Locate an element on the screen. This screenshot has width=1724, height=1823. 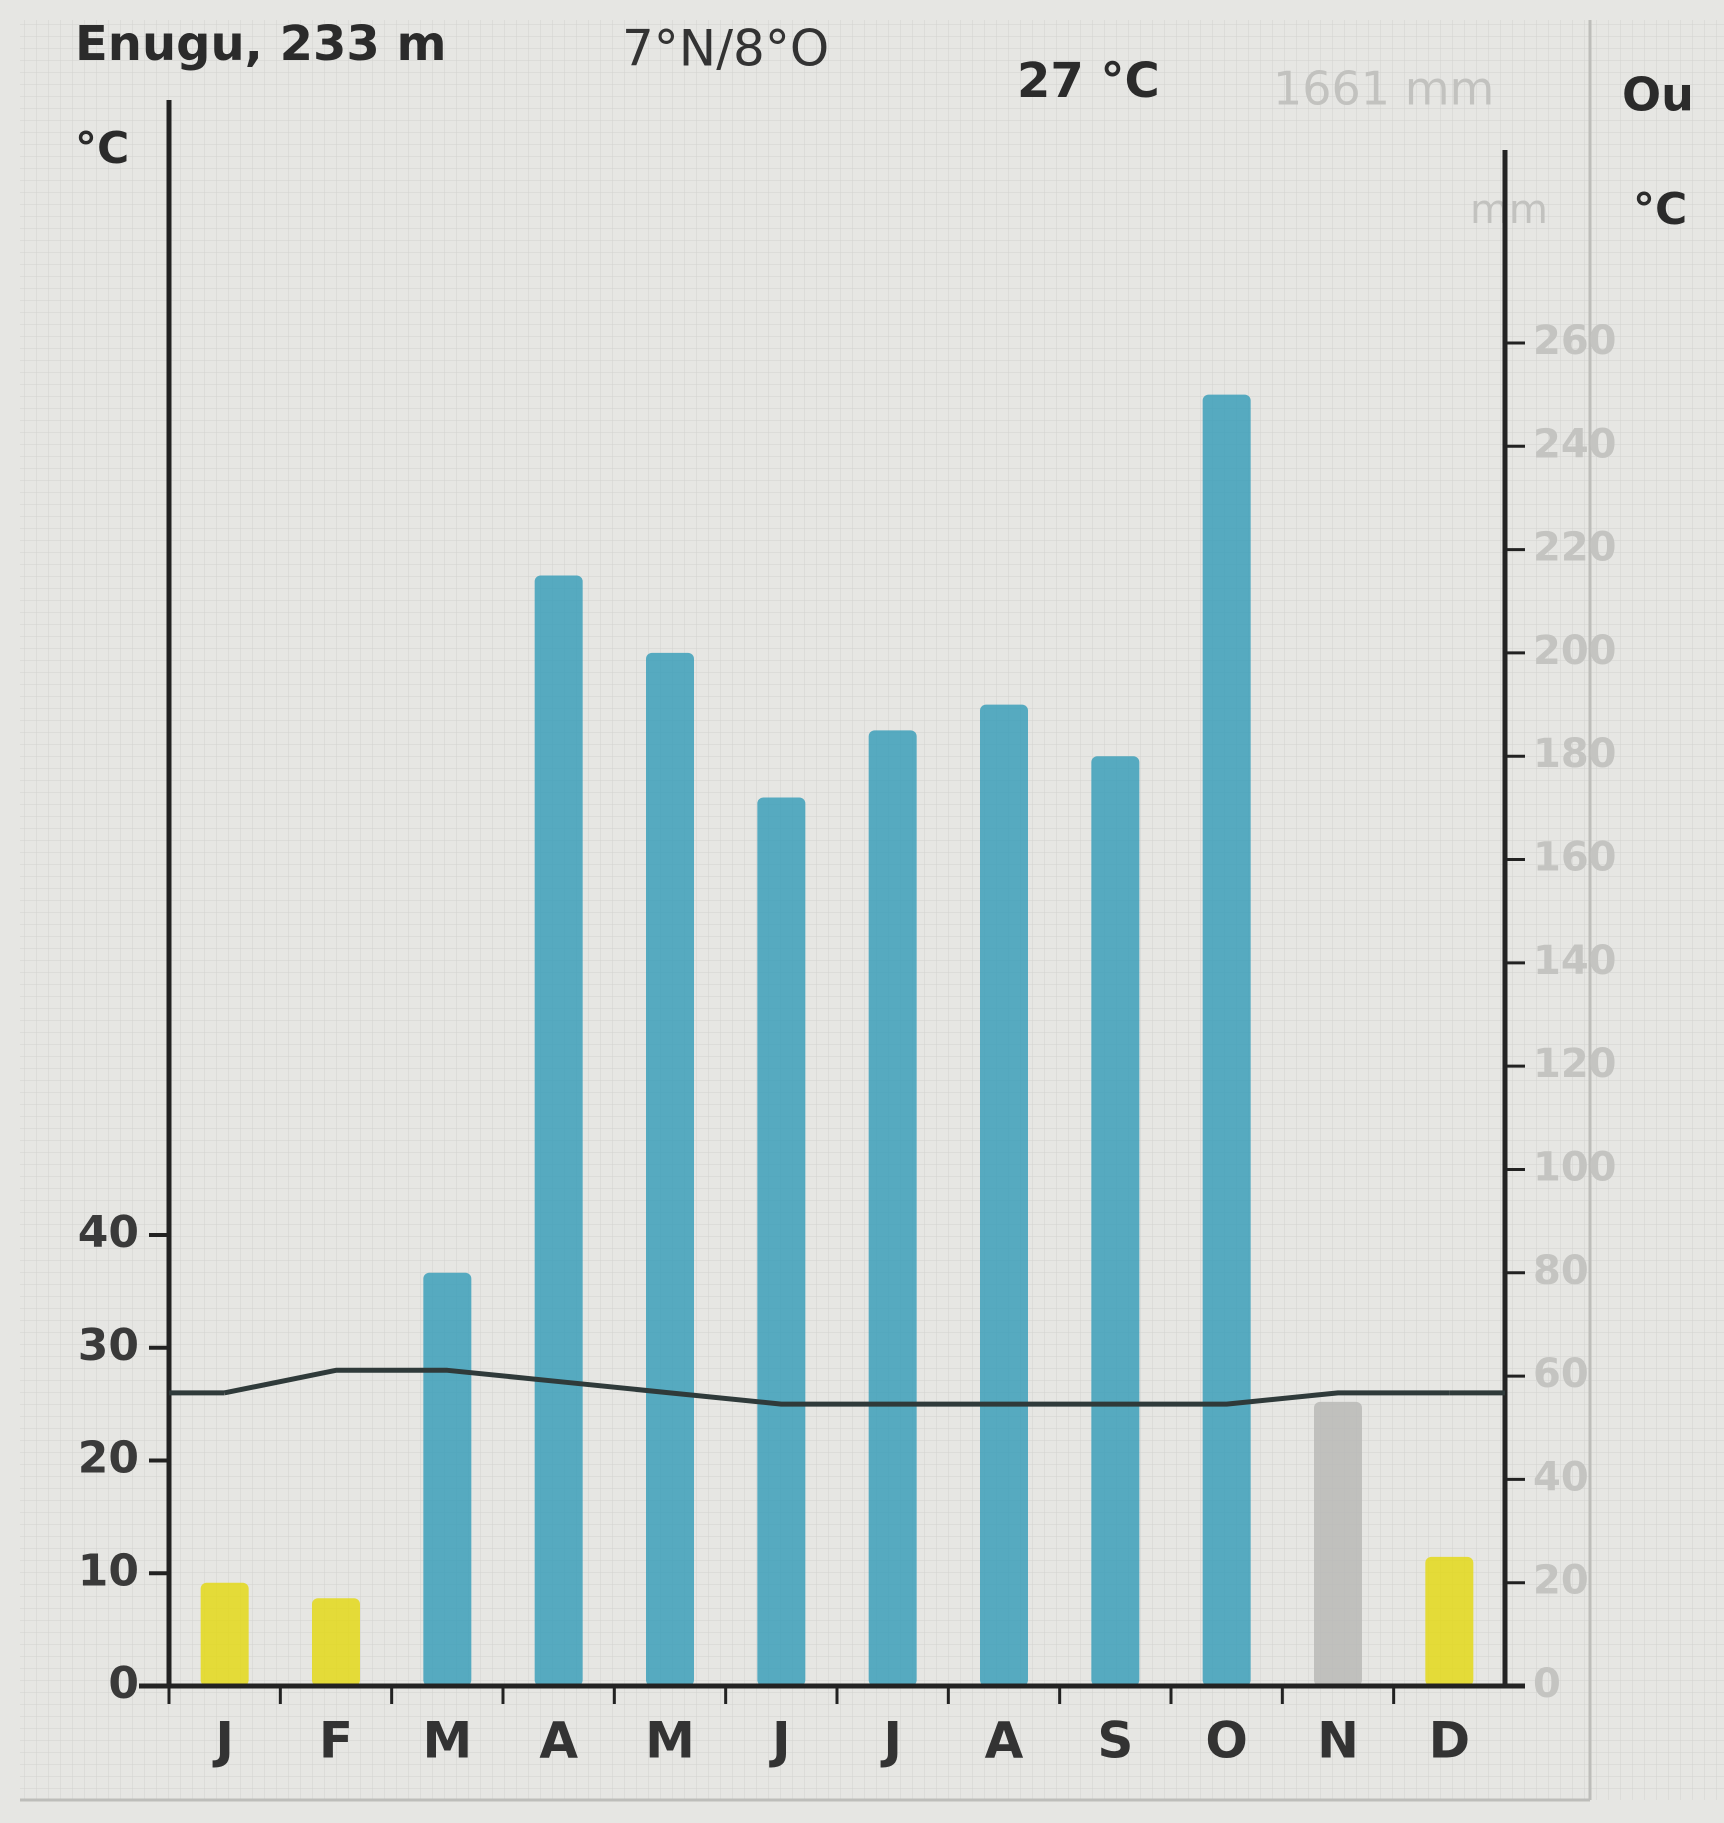
y2-tick-label: 0 is located at coordinates (1547, 1684).